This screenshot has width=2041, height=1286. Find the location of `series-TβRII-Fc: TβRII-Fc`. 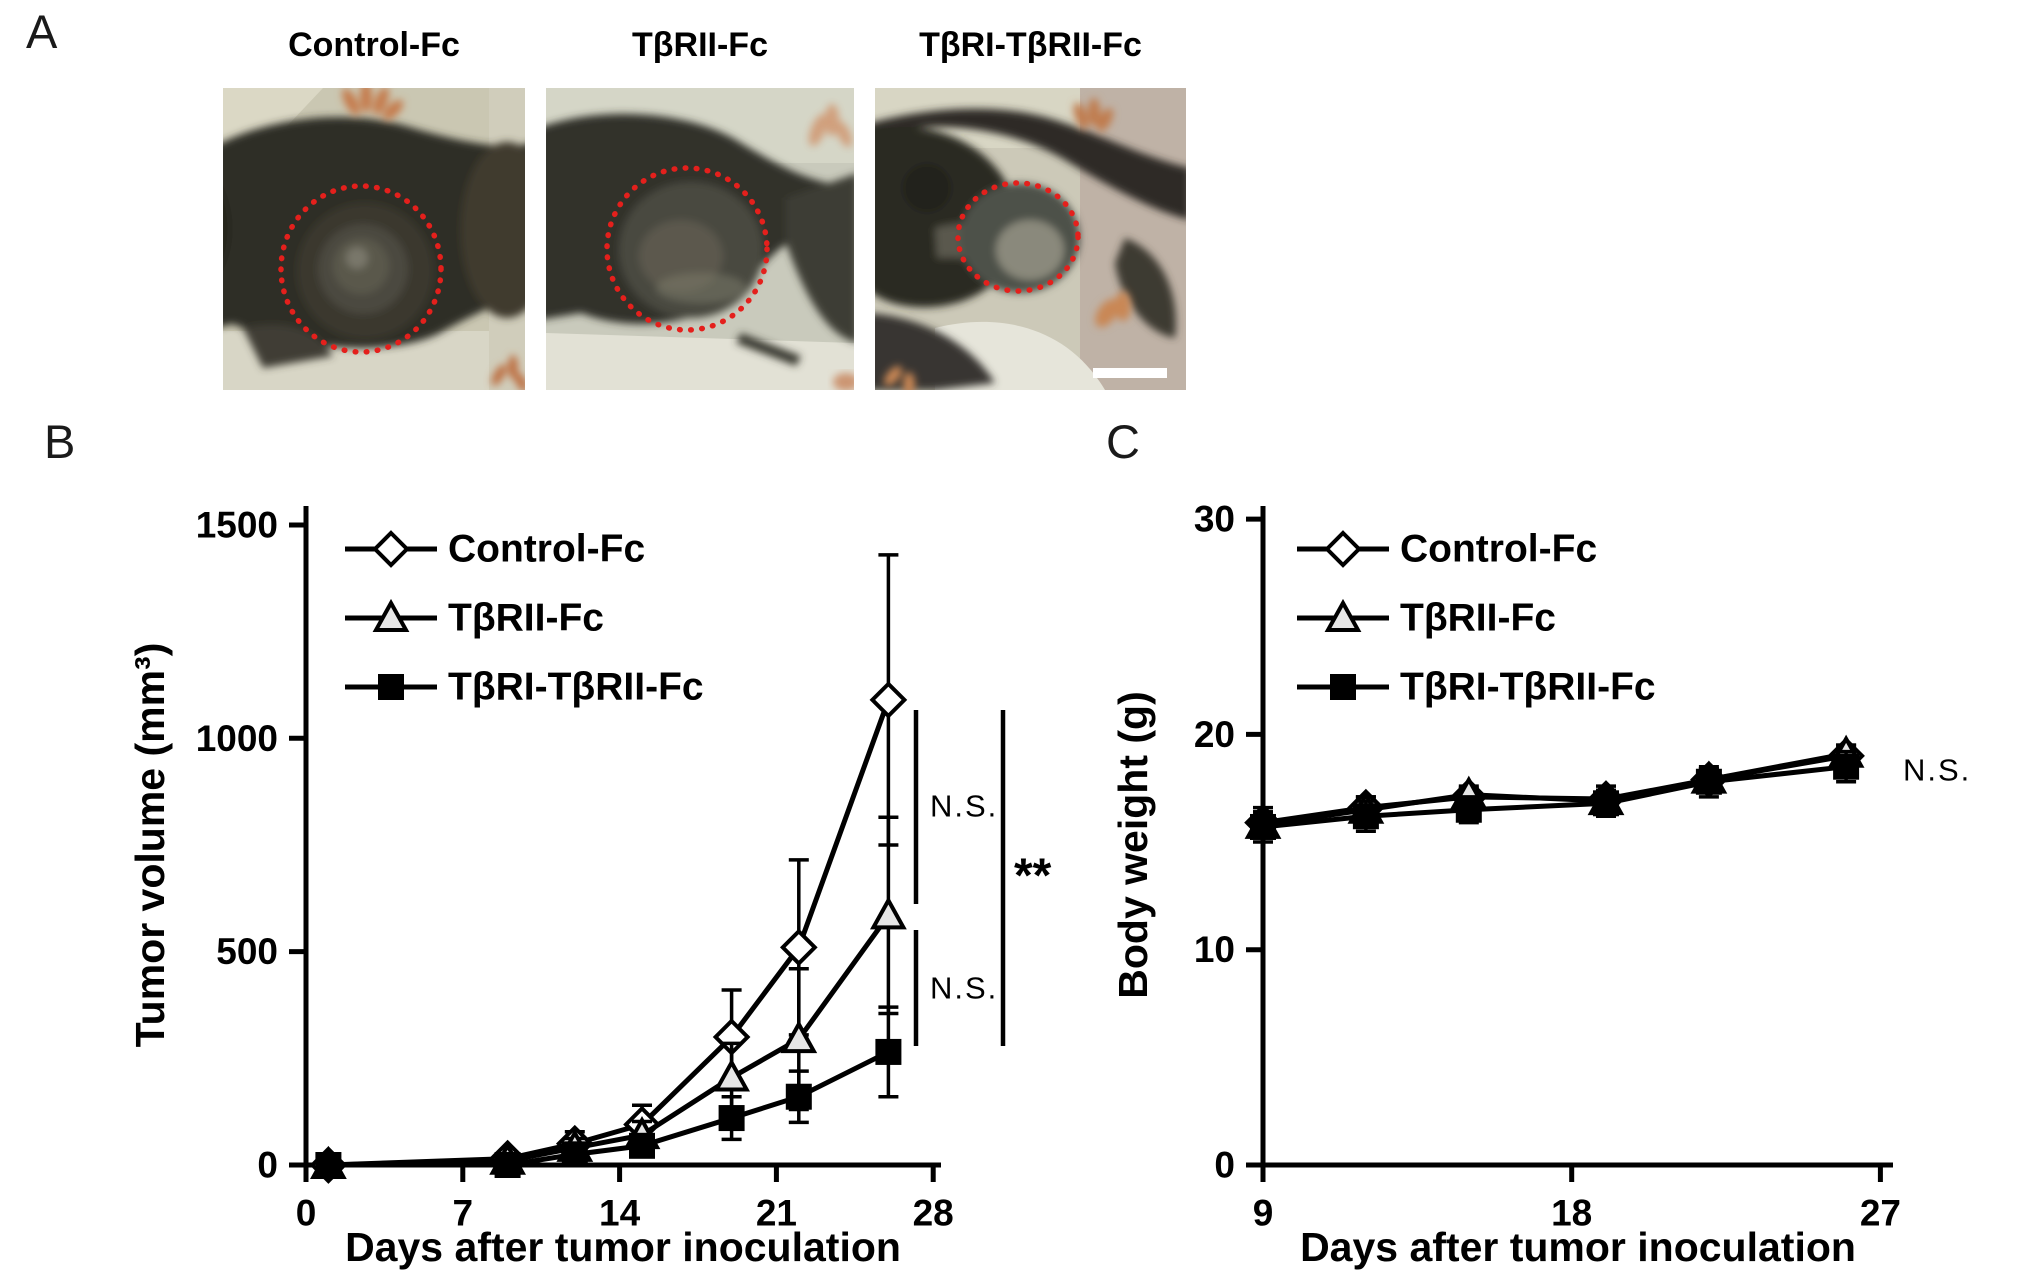

series-TβRII-Fc: TβRII-Fc is located at coordinates (1554, 718).